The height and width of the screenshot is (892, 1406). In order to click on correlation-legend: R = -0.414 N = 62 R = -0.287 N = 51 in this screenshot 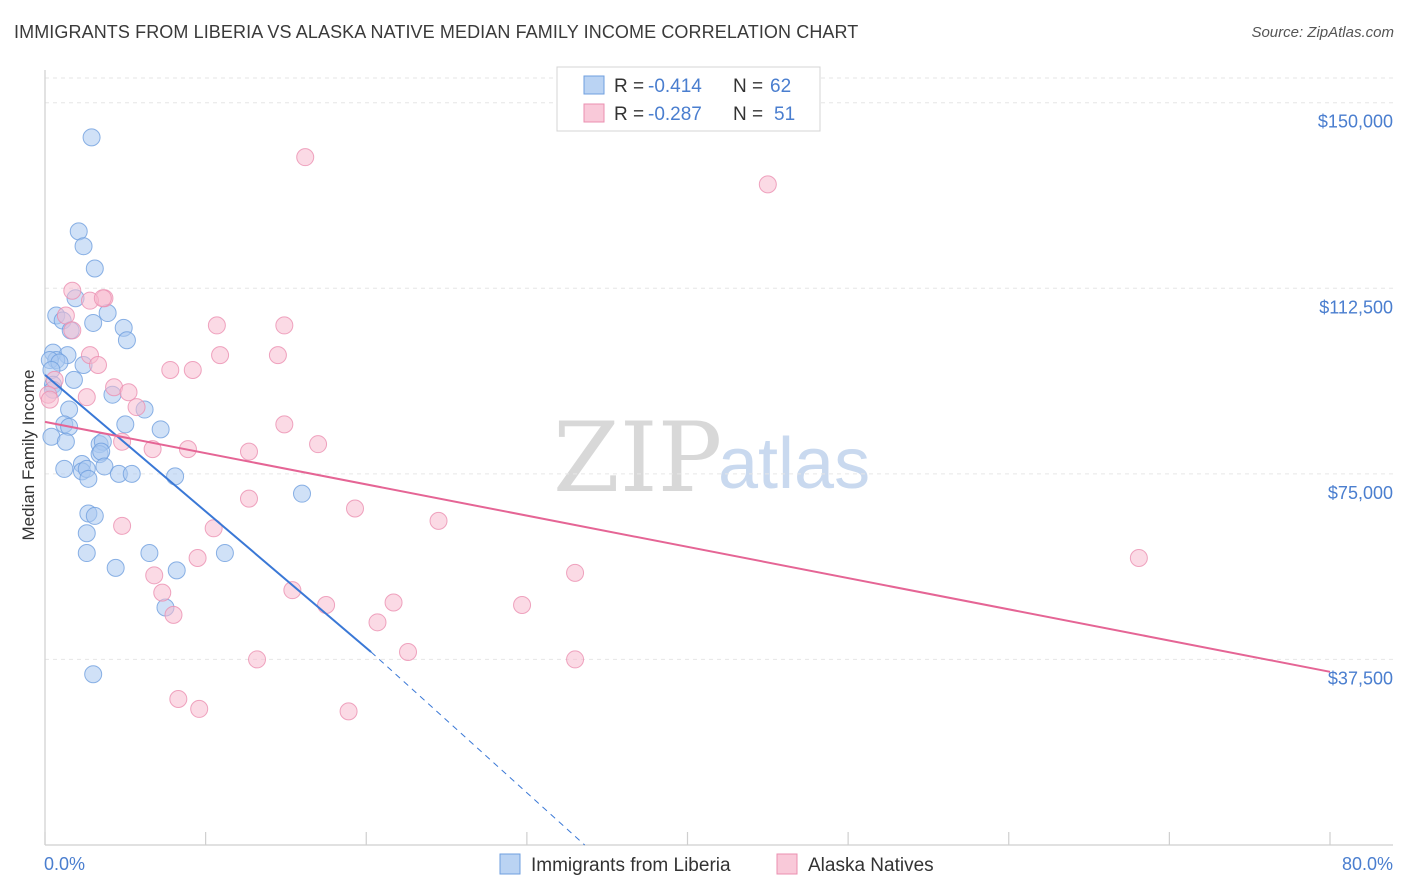, I will do `click(688, 99)`.